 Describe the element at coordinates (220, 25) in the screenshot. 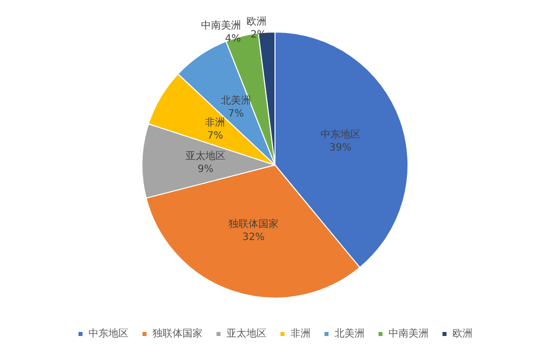

I see `slice-label: 中南美洲` at that location.